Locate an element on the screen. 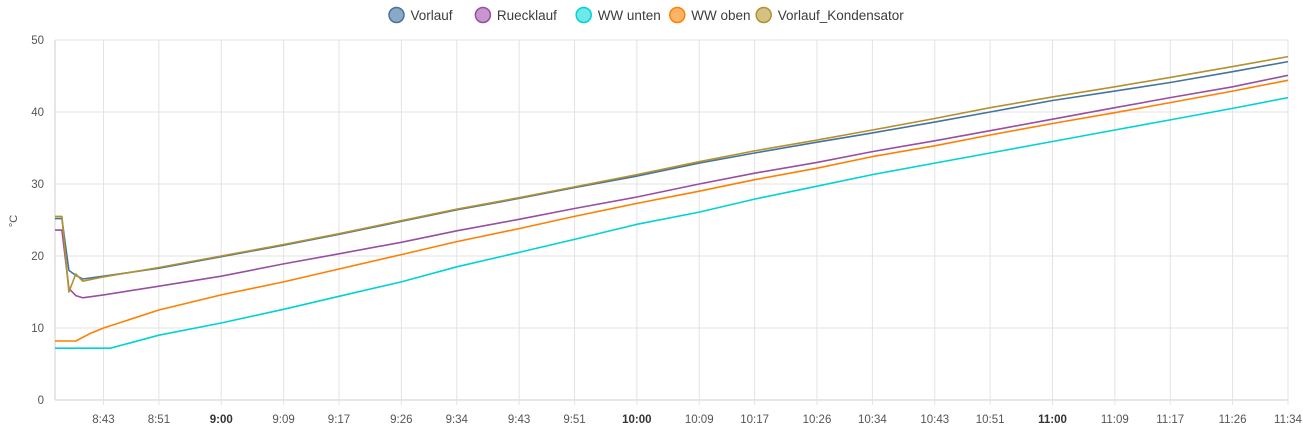 The height and width of the screenshot is (431, 1303). x-tick-label: 11:26 is located at coordinates (1233, 420).